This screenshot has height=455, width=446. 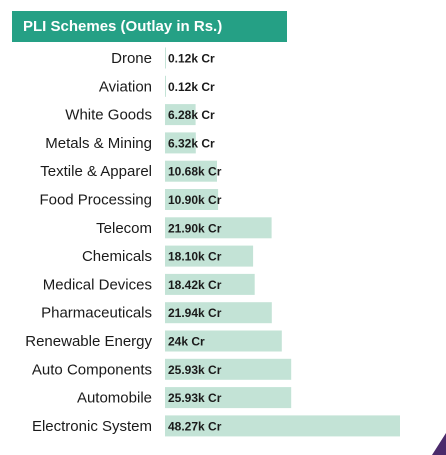 What do you see at coordinates (439, 444) in the screenshot?
I see `corner-decoration` at bounding box center [439, 444].